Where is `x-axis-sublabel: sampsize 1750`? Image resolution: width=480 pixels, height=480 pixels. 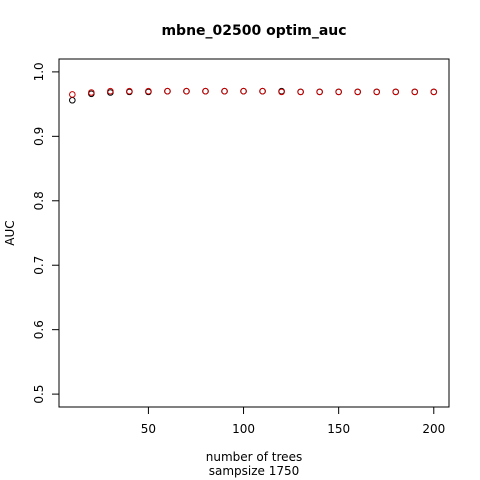 x-axis-sublabel: sampsize 1750 is located at coordinates (254, 471).